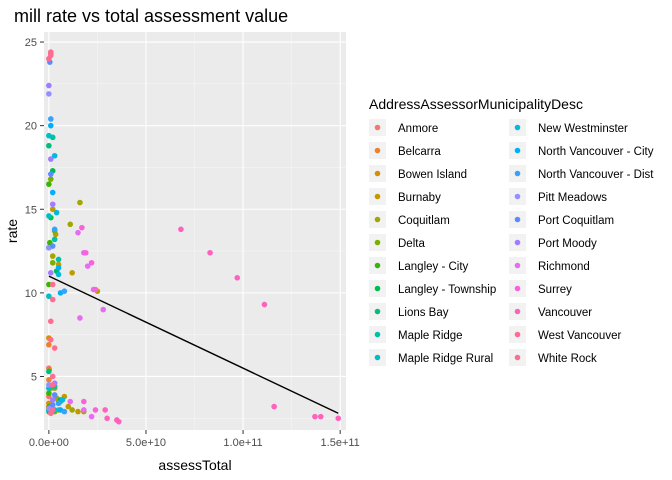 This screenshot has height=480, width=672. I want to click on legend-label: Pitt Meadows, so click(572, 198).